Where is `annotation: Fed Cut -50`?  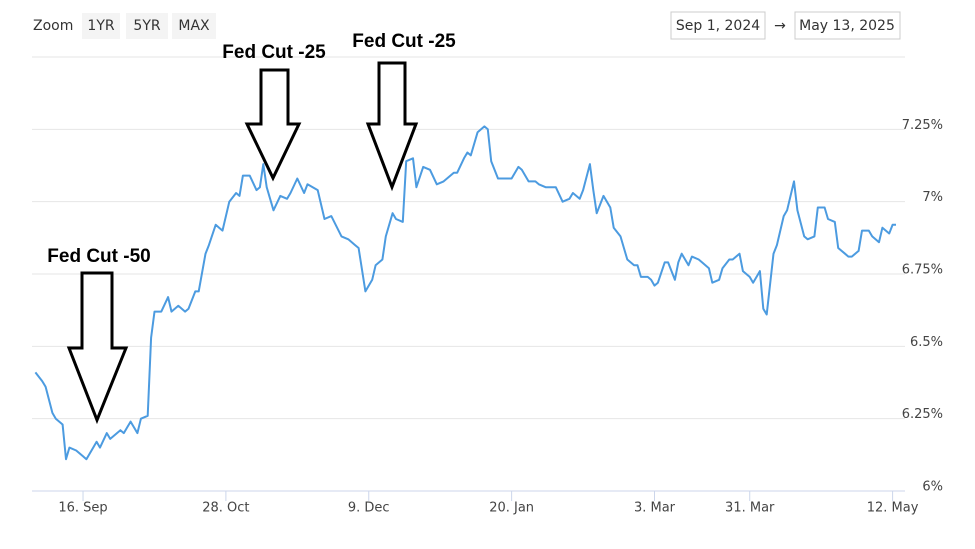
annotation: Fed Cut -50 is located at coordinates (98, 256).